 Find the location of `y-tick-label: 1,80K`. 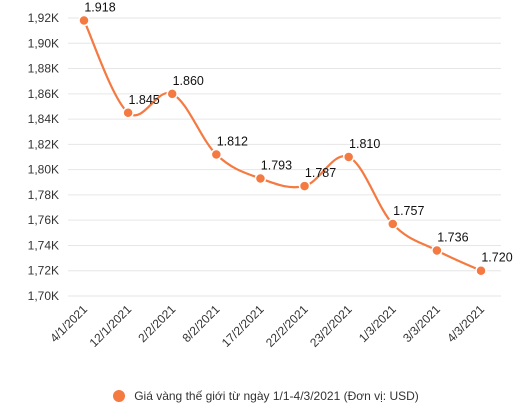

y-tick-label: 1,80K is located at coordinates (43, 170).